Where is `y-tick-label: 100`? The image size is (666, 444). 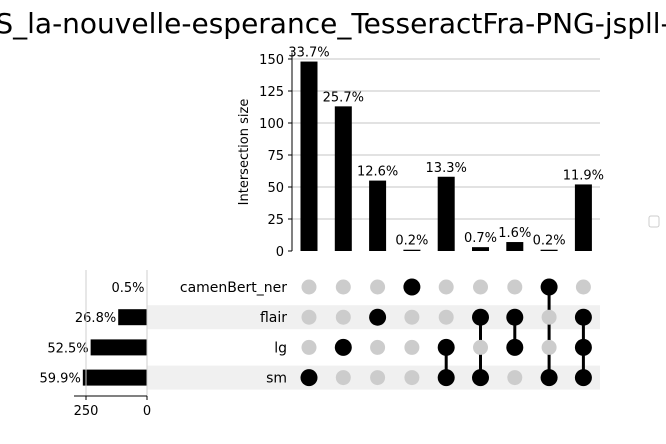 y-tick-label: 100 is located at coordinates (271, 124).